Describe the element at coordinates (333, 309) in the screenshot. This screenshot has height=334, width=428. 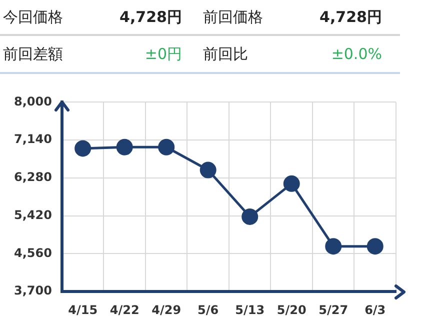
I see `x-tick-label: 5/27` at that location.